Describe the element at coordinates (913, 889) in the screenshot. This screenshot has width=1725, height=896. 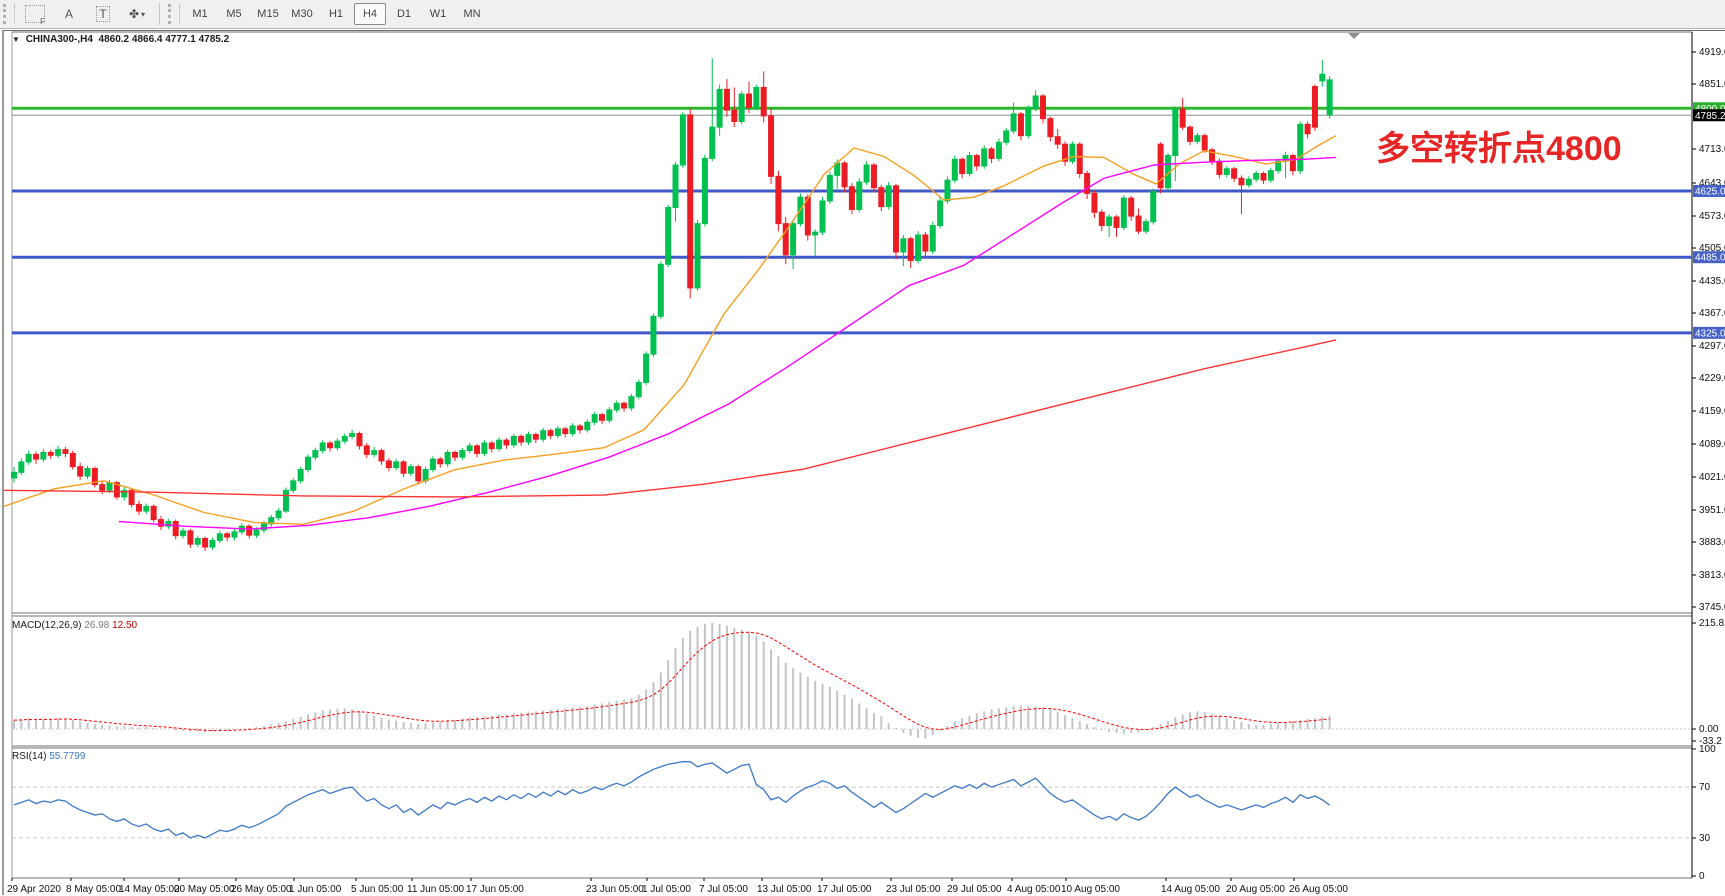
I see `svg-text: 23 Jul 05:00` at that location.